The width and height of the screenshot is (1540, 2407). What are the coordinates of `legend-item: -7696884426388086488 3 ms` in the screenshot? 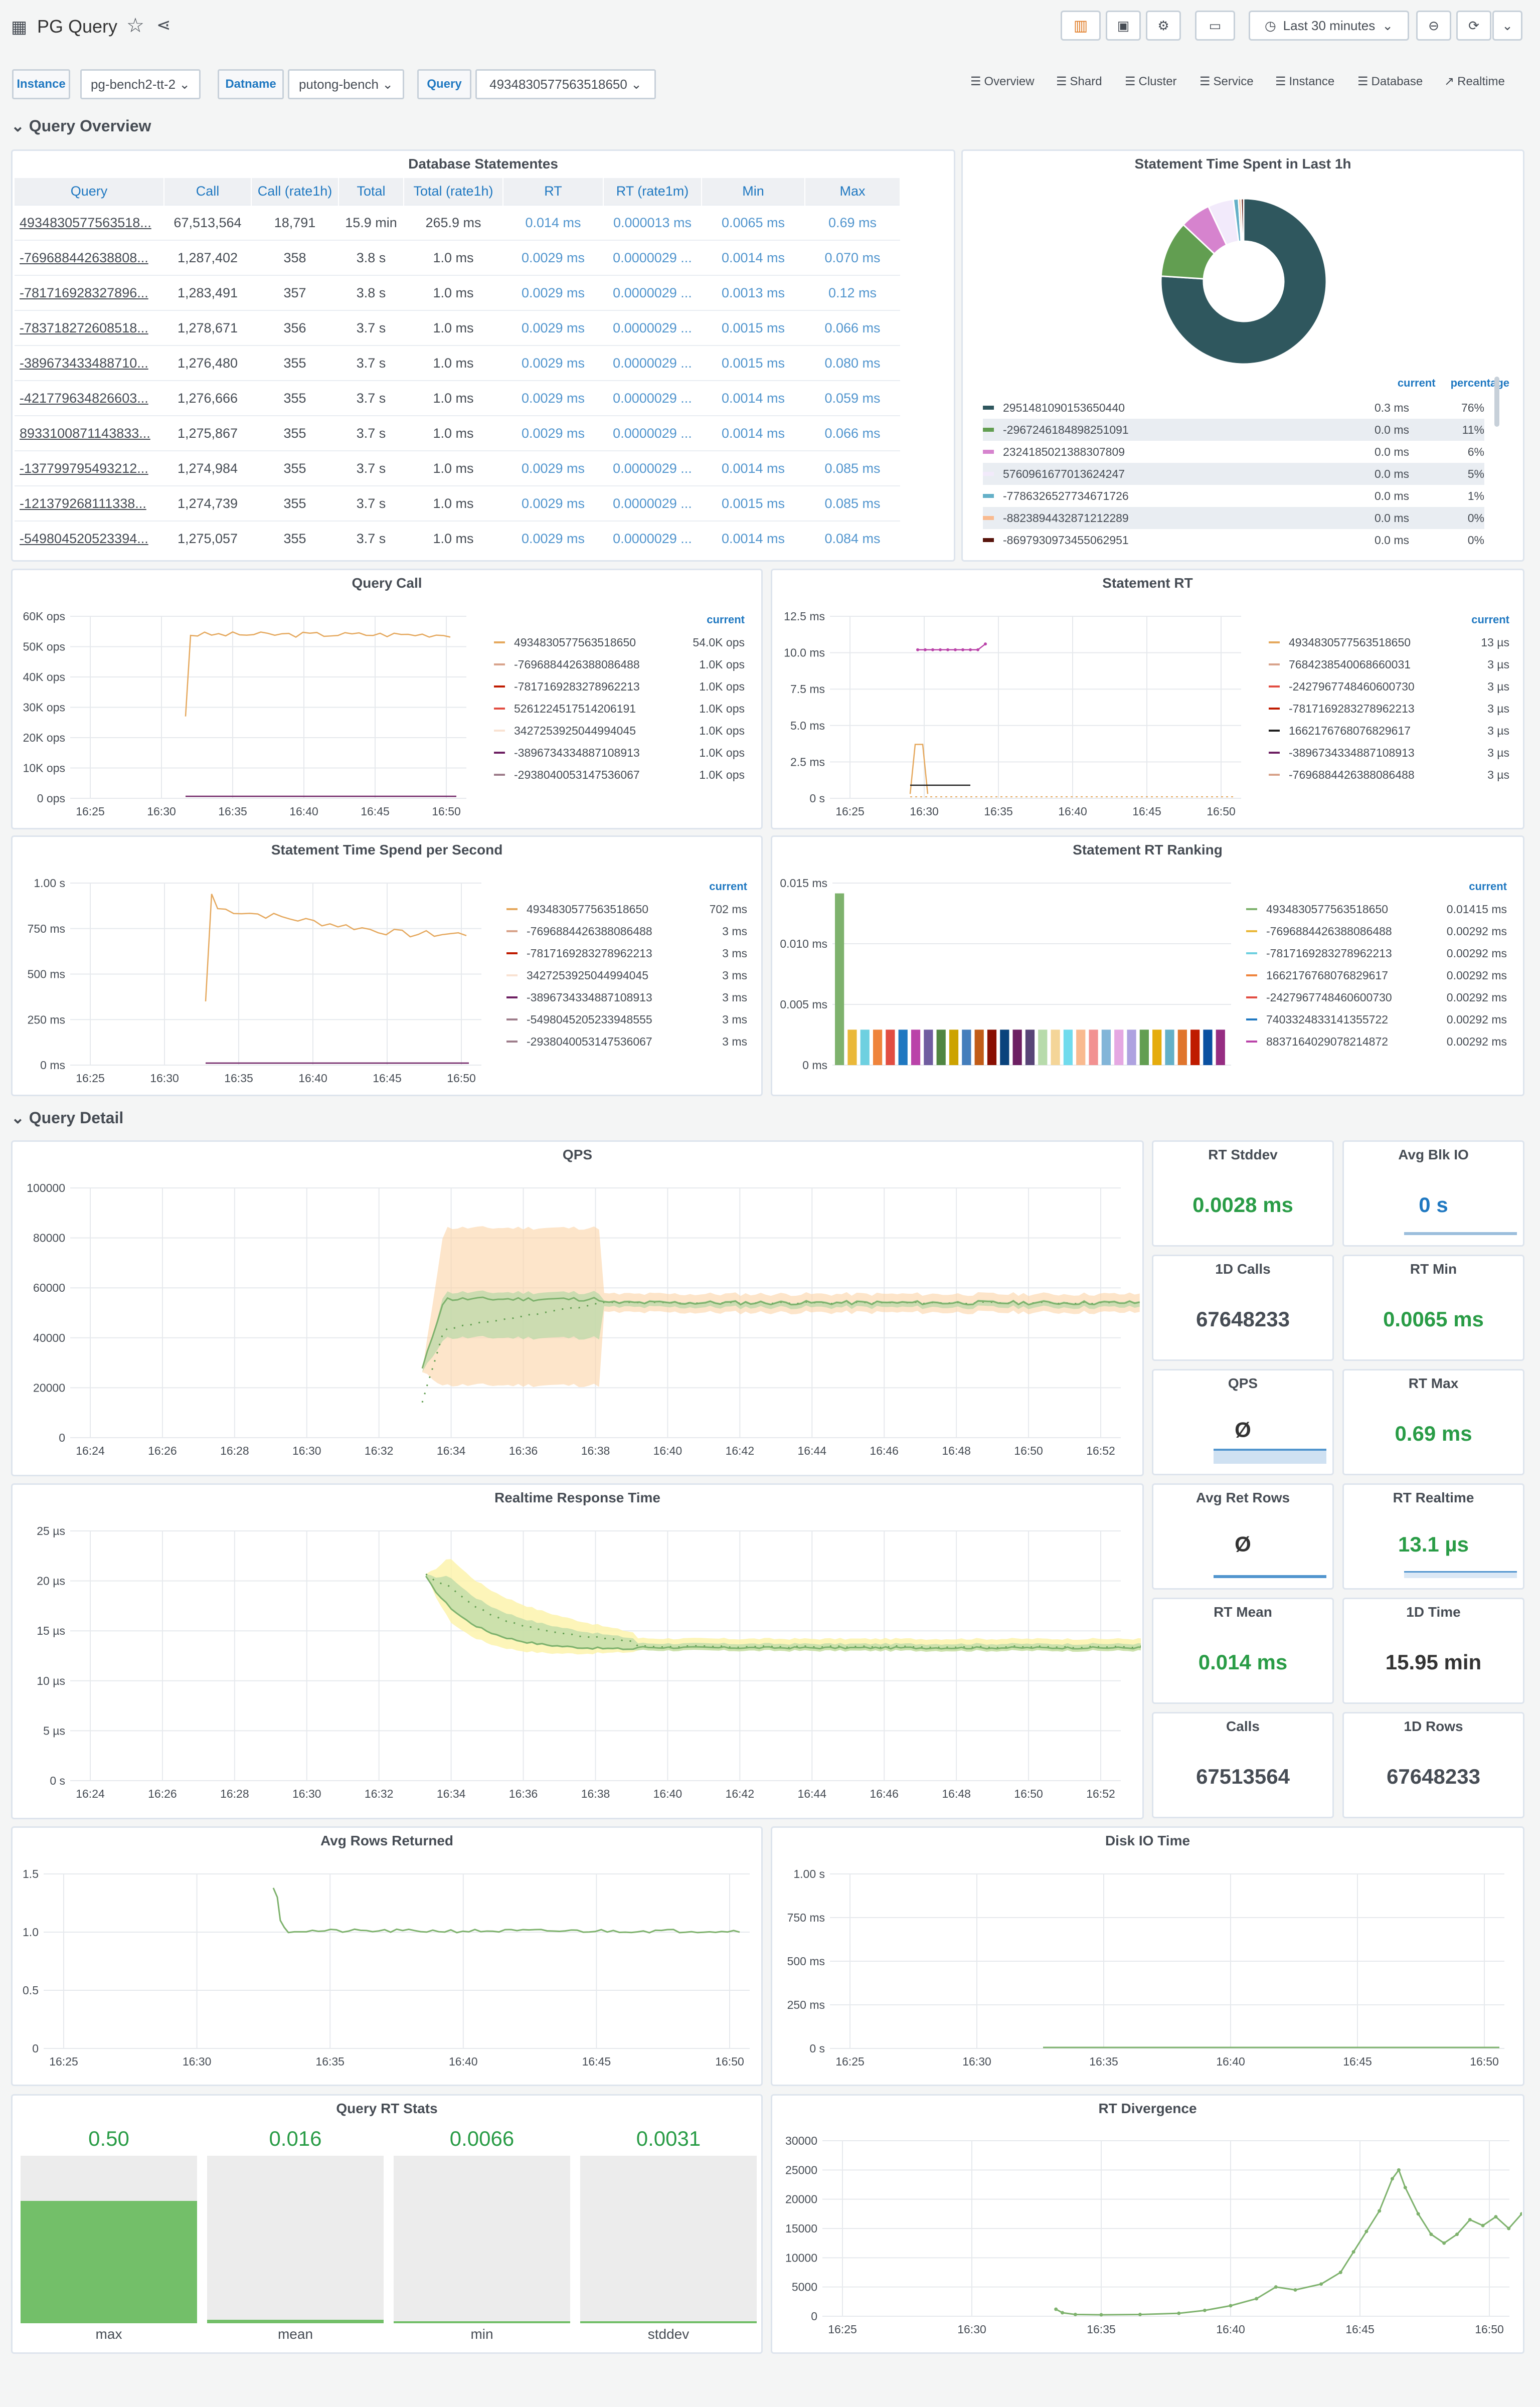 It's located at (627, 931).